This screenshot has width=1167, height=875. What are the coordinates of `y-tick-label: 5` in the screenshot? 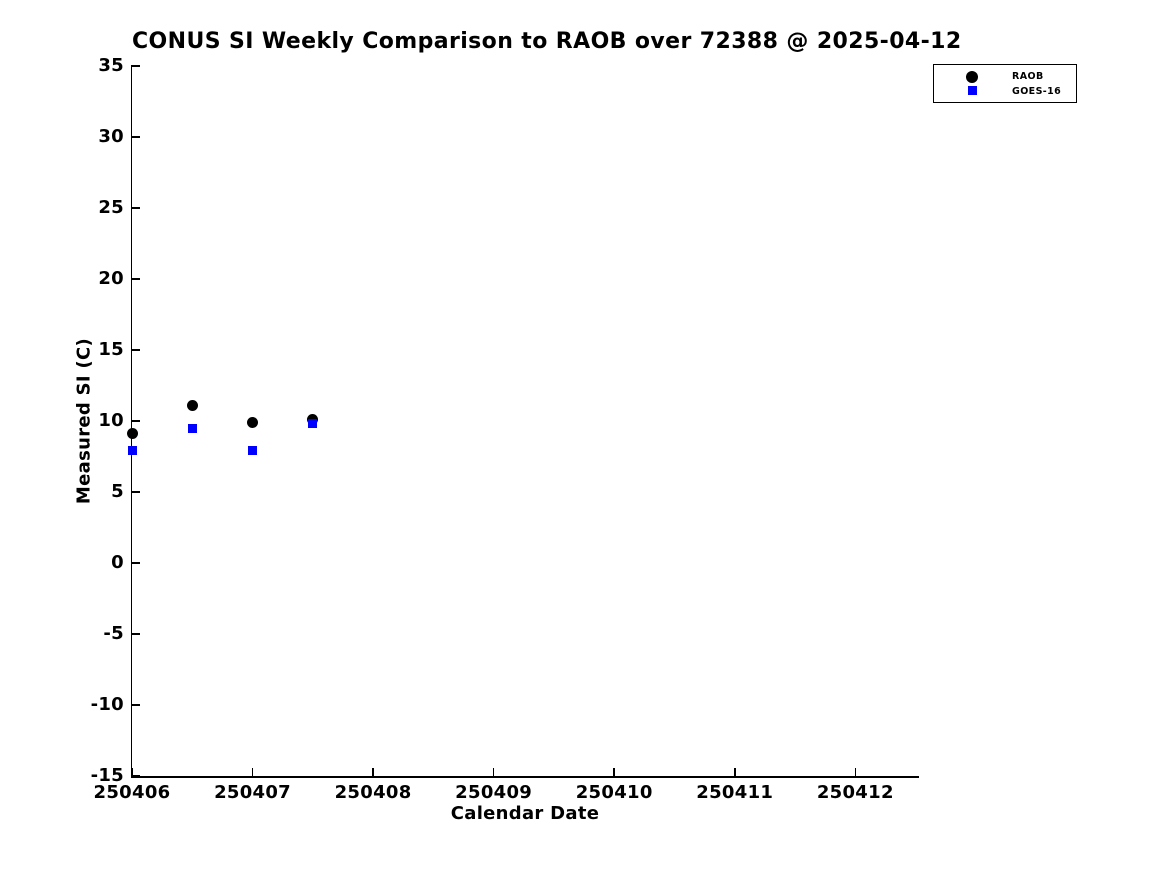 It's located at (117, 491).